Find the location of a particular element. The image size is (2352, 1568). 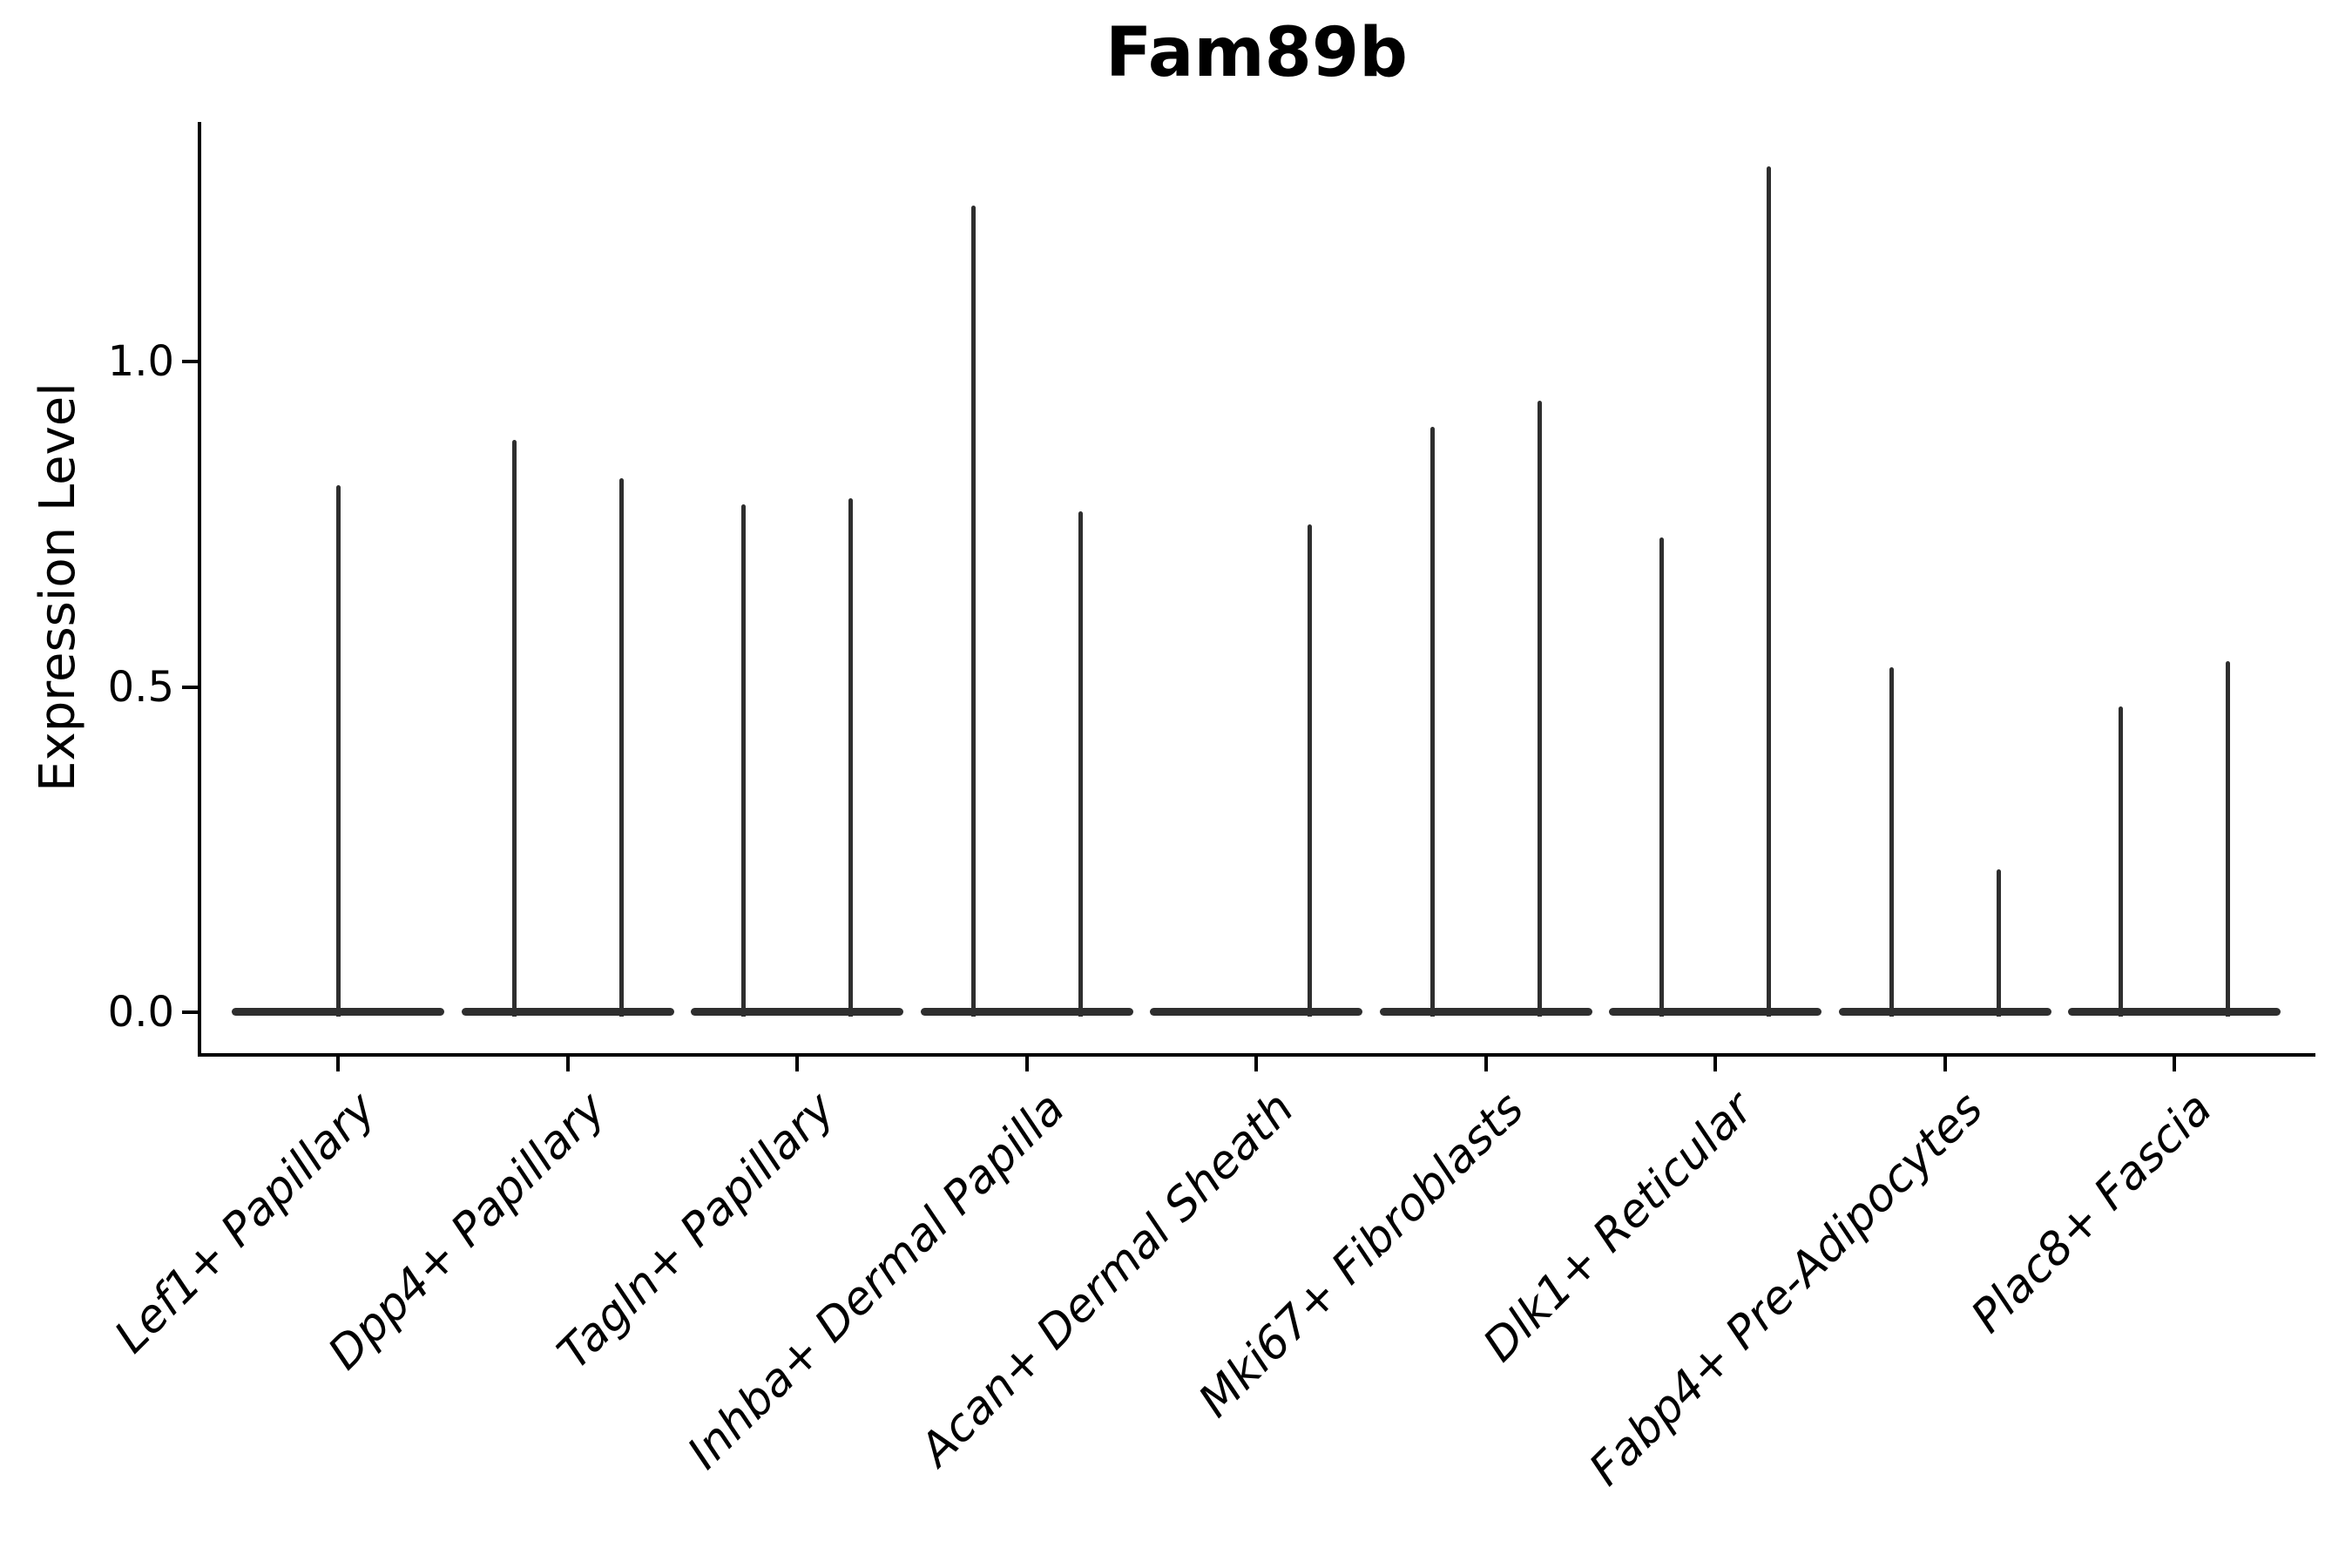

x-tick-label: Acan+ Dermal Sheath is located at coordinates (1107, 1280).